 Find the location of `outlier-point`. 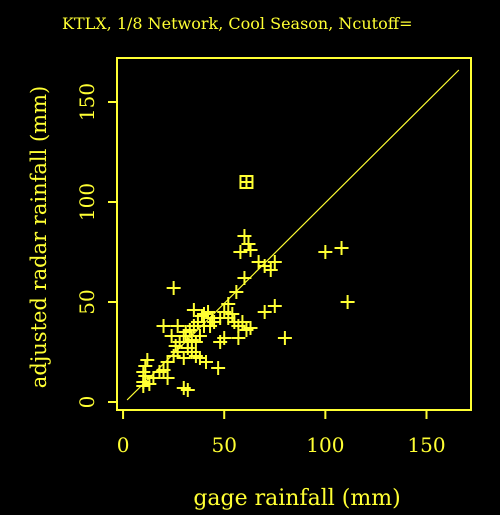

outlier-point is located at coordinates (246, 182).